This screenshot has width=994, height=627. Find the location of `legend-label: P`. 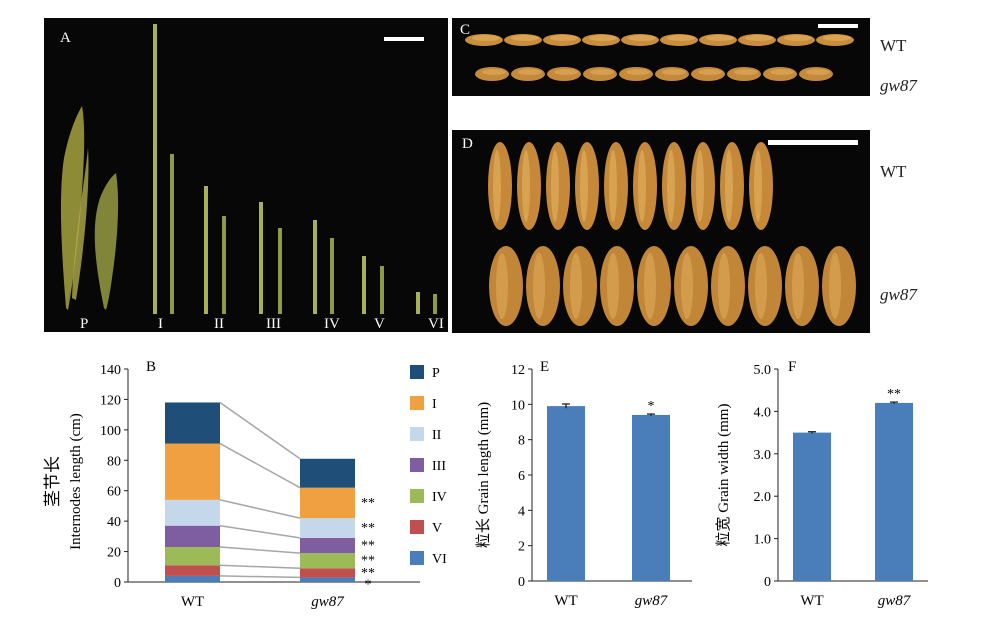

legend-label: P is located at coordinates (436, 373).